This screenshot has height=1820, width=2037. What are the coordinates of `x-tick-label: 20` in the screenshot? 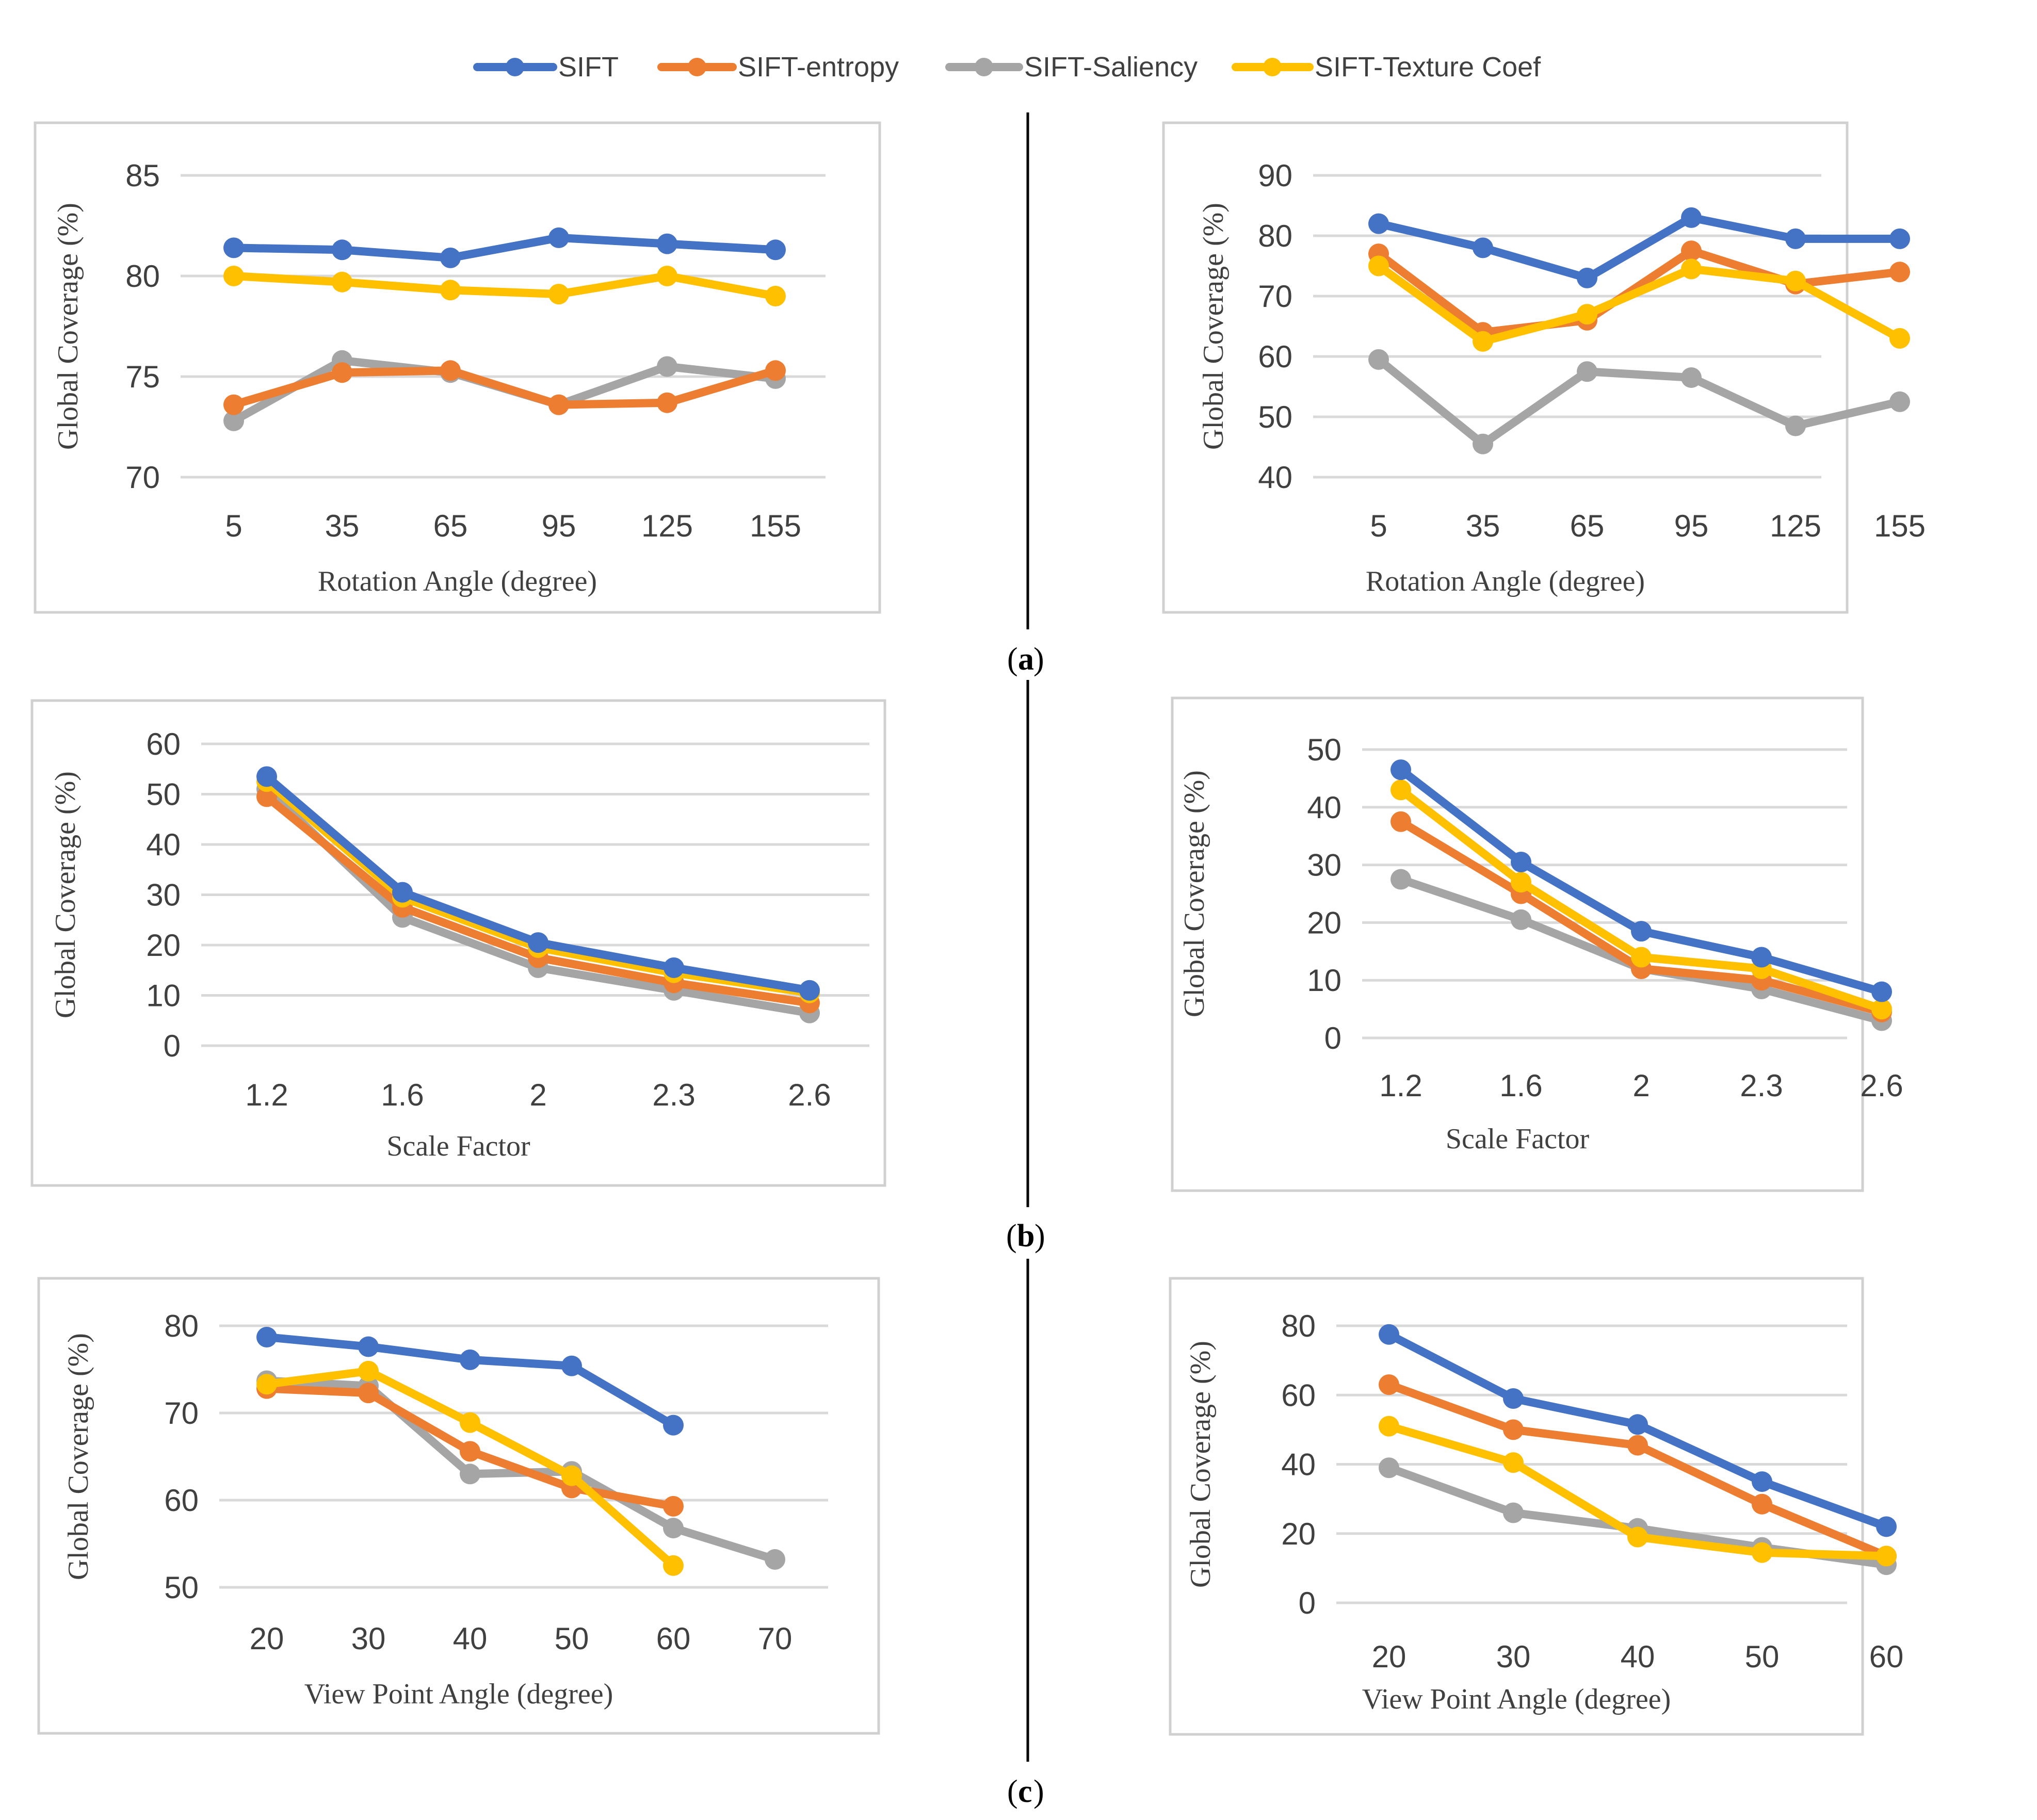 It's located at (1389, 1657).